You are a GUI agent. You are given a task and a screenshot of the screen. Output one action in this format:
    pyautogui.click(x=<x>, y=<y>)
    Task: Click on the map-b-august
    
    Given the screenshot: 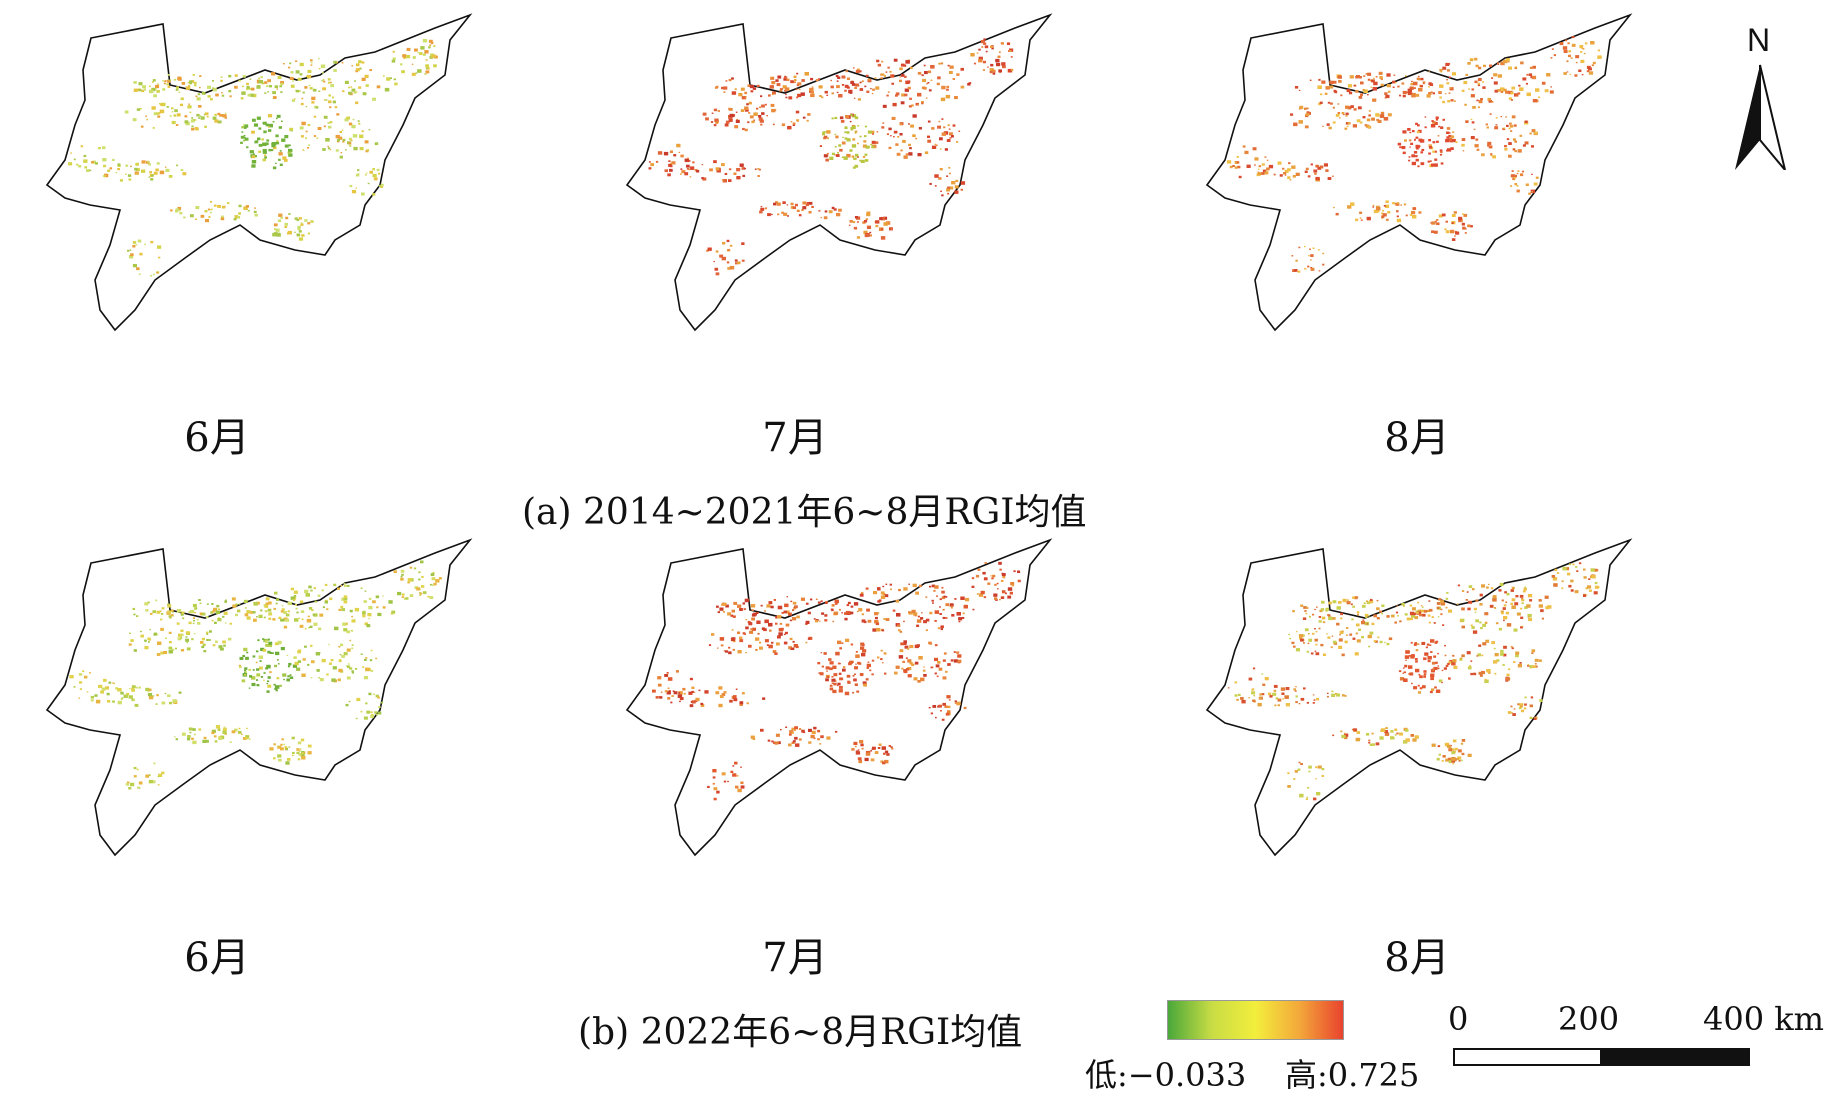 What is the action you would take?
    pyautogui.click(x=1419, y=697)
    